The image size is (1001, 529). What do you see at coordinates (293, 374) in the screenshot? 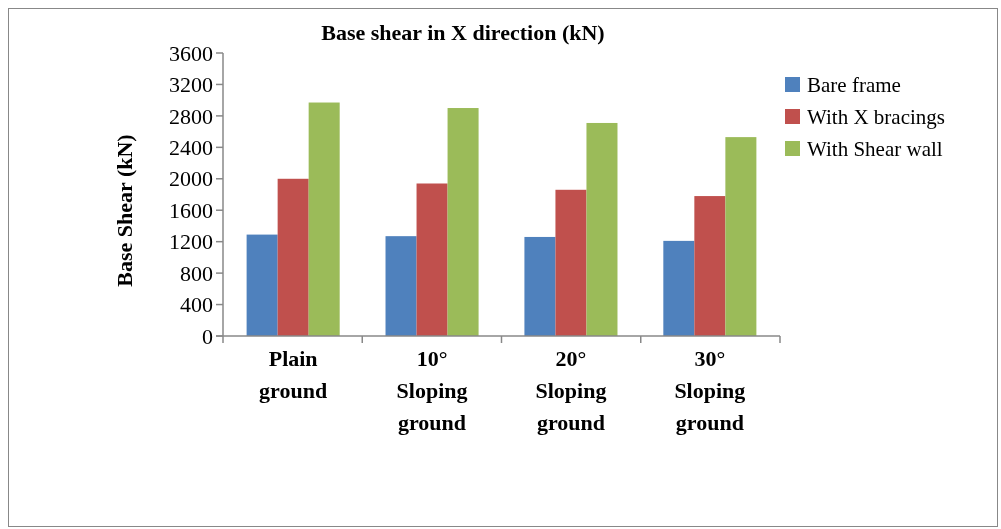
I see `x-tick-label: Plain ground` at bounding box center [293, 374].